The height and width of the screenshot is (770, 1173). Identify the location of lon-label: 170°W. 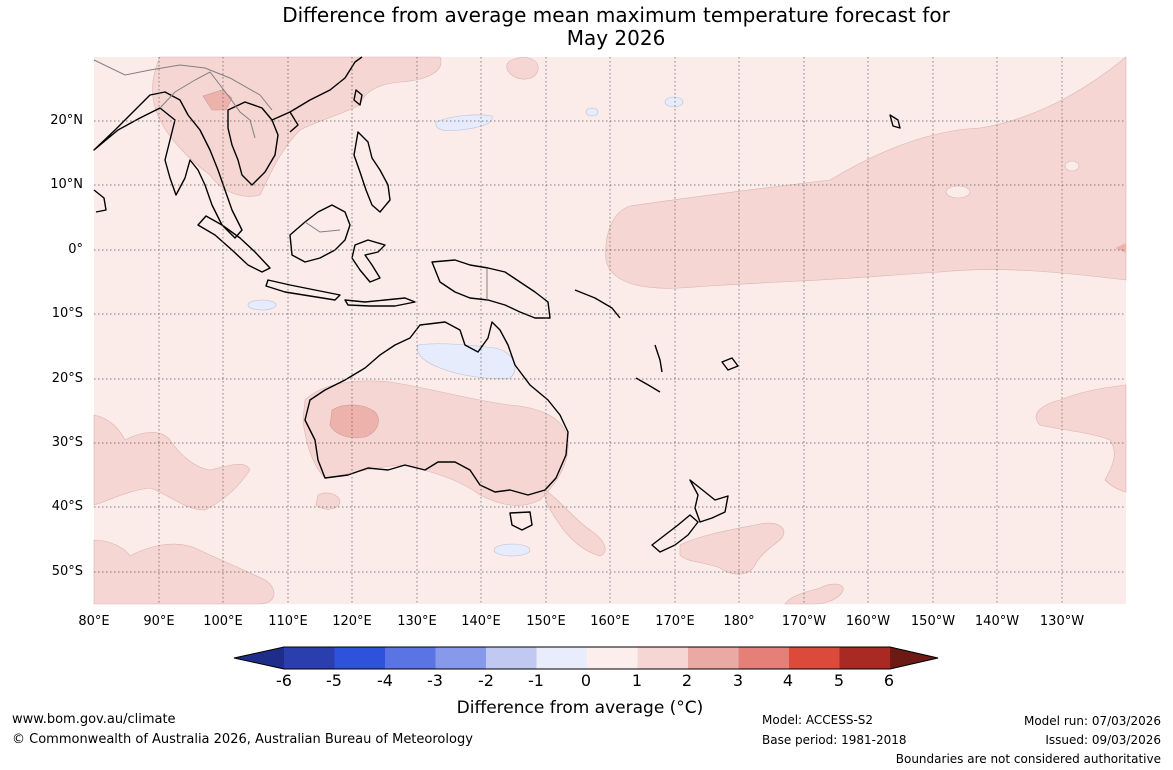
(804, 621).